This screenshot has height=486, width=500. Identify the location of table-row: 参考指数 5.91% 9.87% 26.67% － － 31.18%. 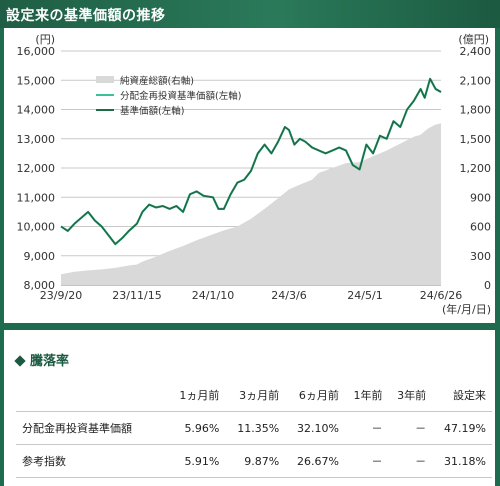
(254, 461).